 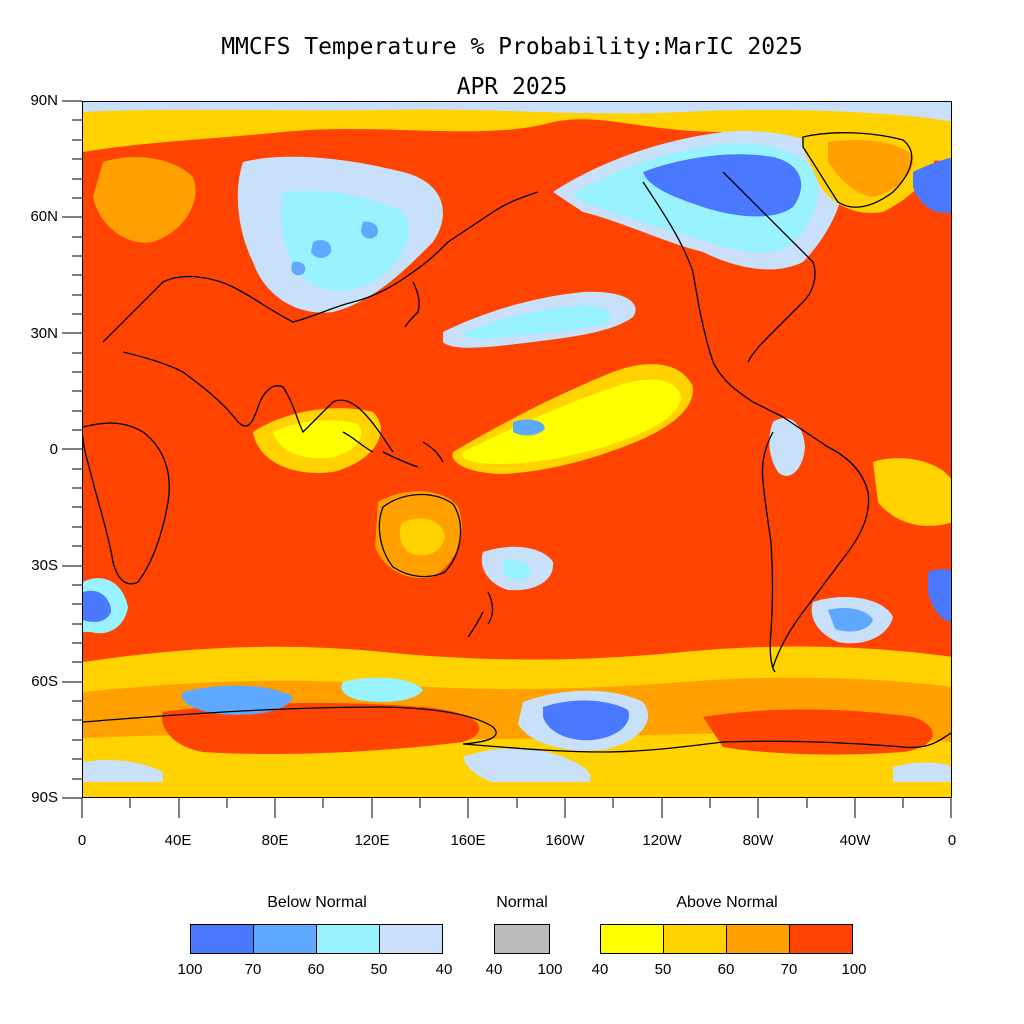 What do you see at coordinates (144, 200) in the screenshot?
I see `europe-orange` at bounding box center [144, 200].